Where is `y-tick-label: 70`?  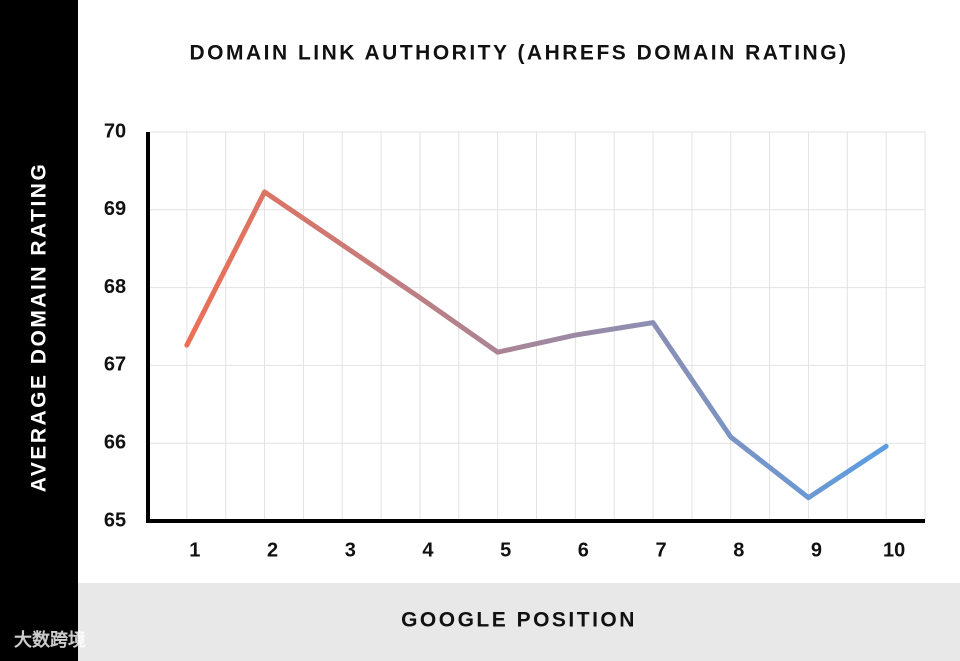 y-tick-label: 70 is located at coordinates (115, 131).